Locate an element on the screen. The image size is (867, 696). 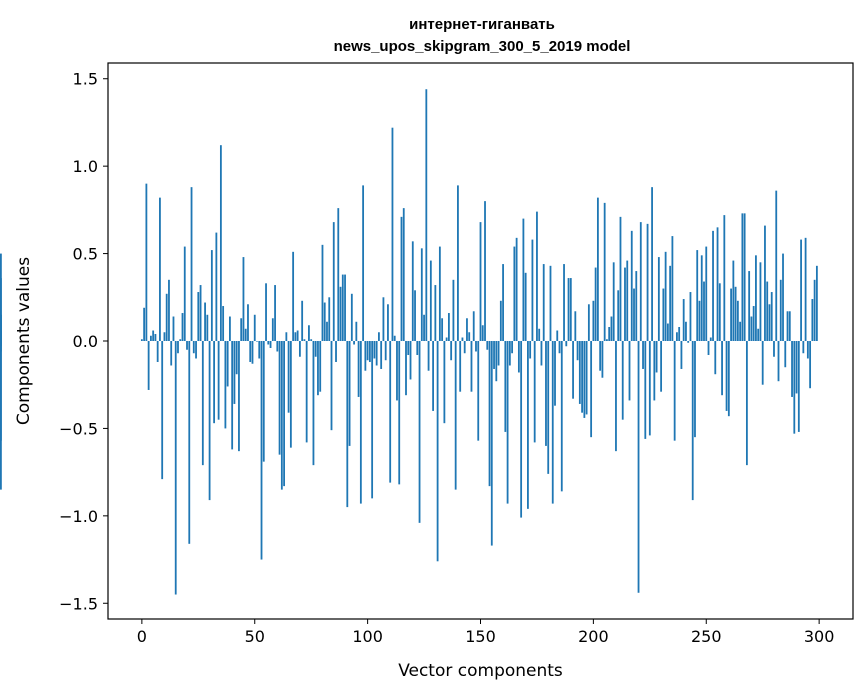
x-axis-ticks: 0 50 100 150 200 250 300 is located at coordinates (485, 632).